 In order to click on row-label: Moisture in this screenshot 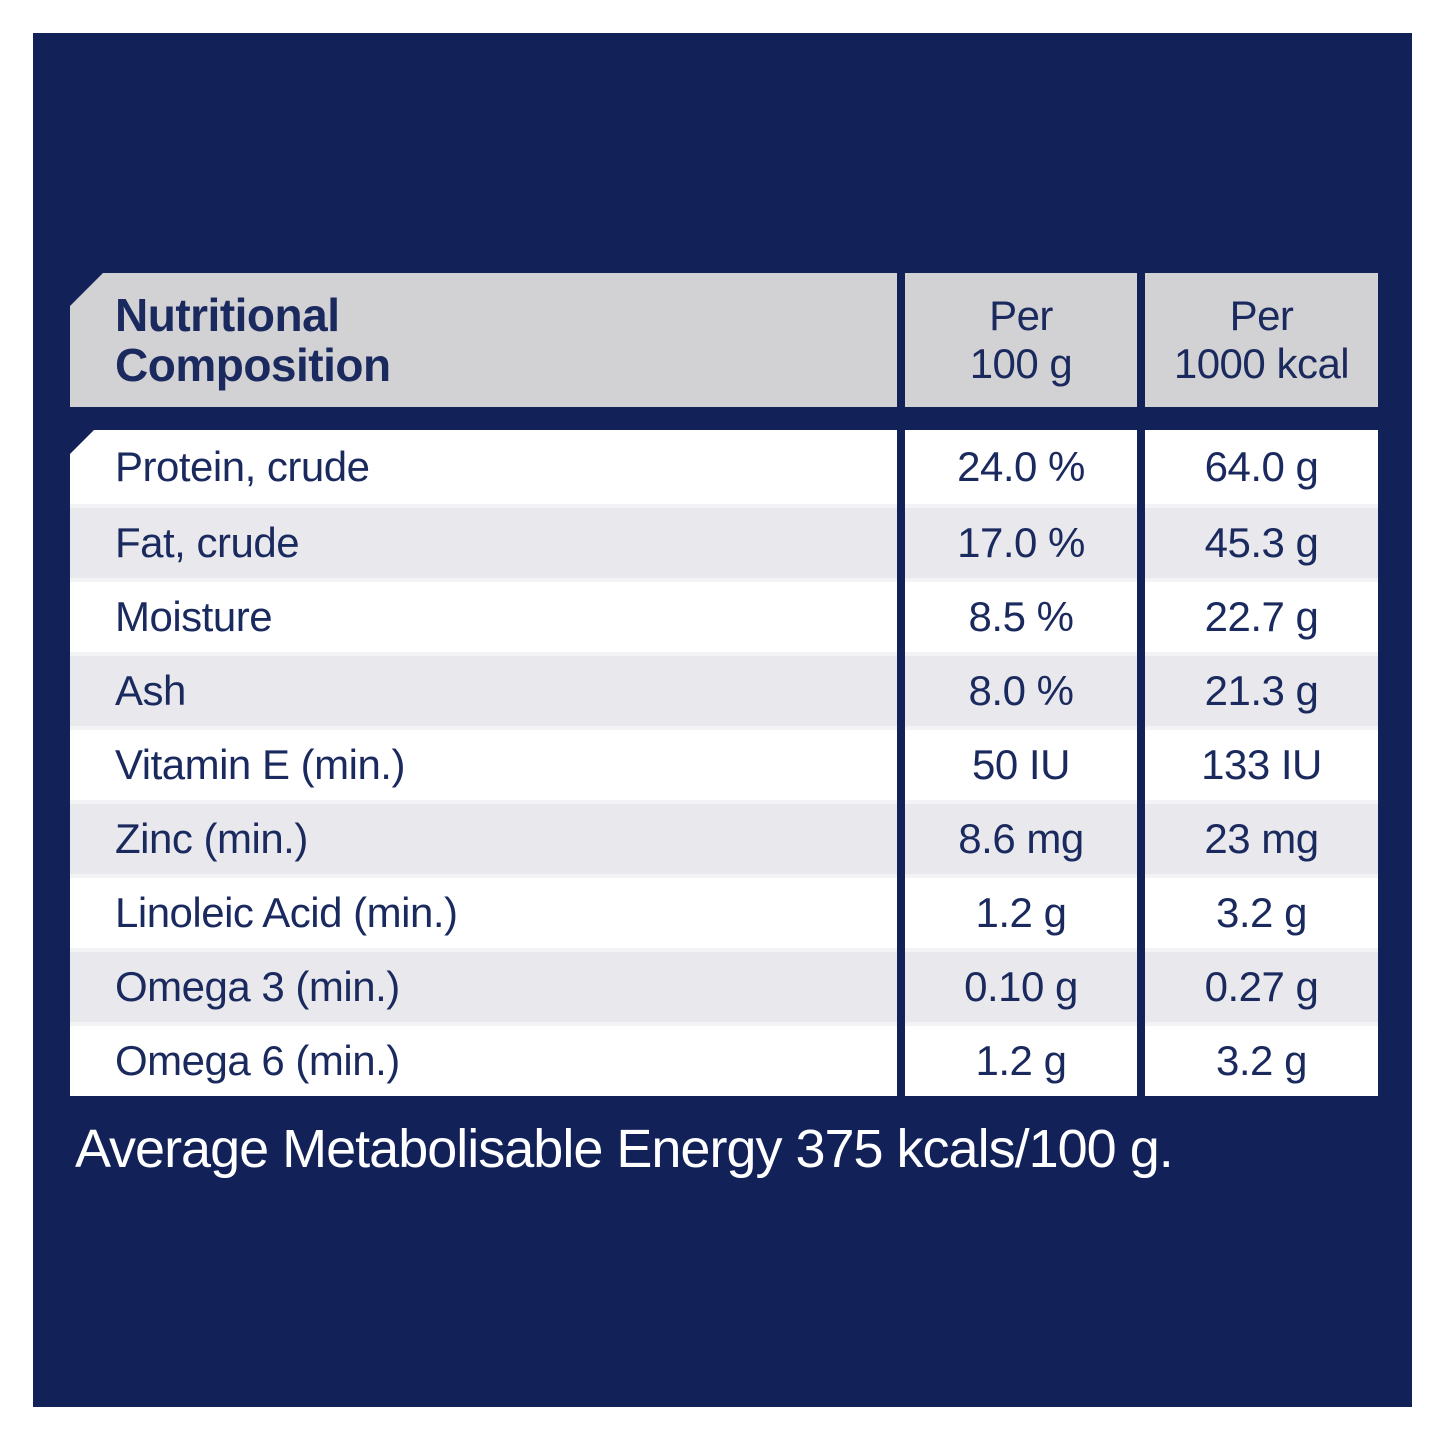, I will do `click(483, 615)`.